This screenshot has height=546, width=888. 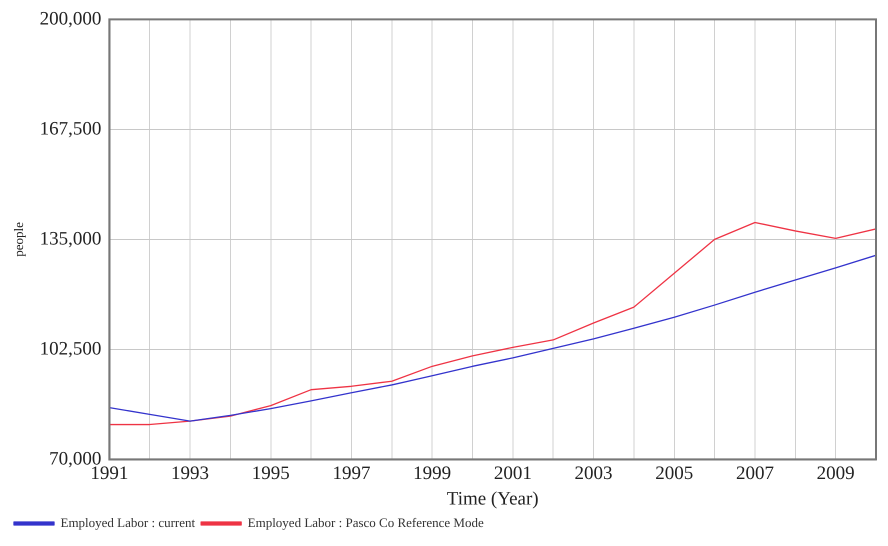 What do you see at coordinates (18, 239) in the screenshot?
I see `y-axis-title: people` at bounding box center [18, 239].